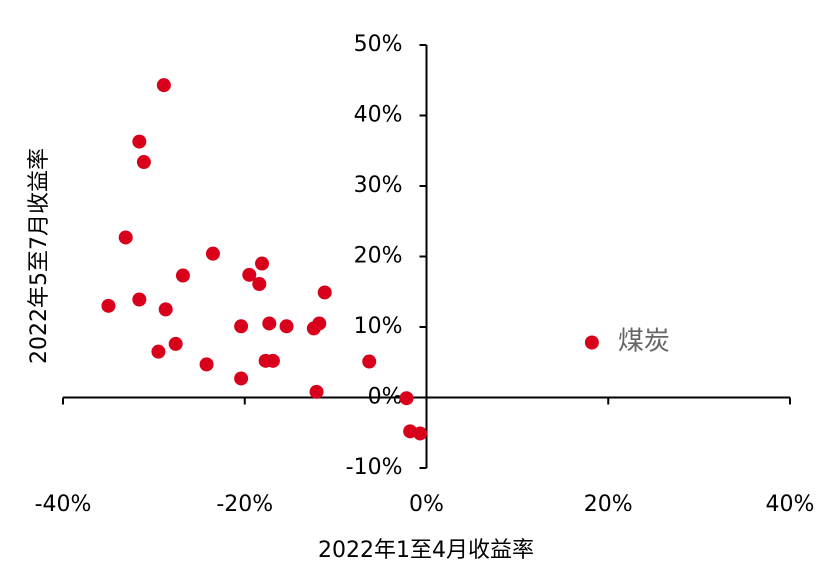  What do you see at coordinates (426, 504) in the screenshot?
I see `x-tick-label: 0%` at bounding box center [426, 504].